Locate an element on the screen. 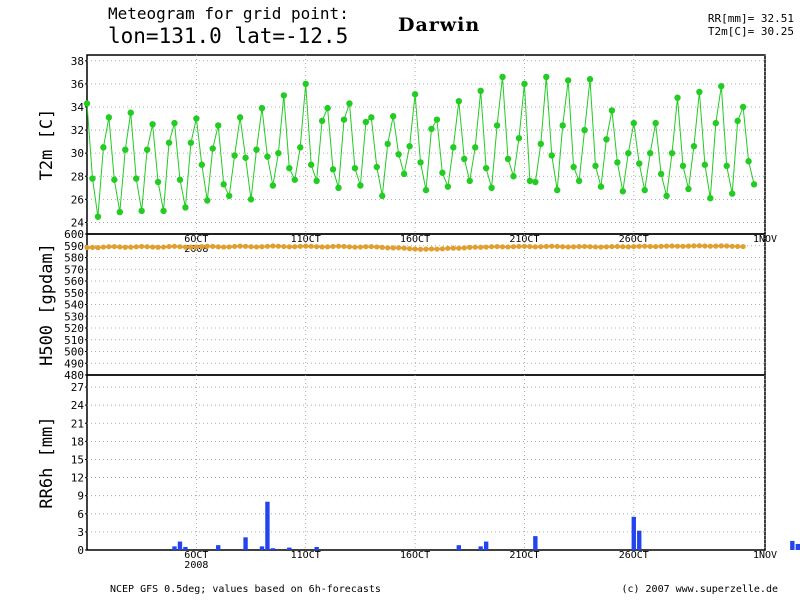  rr6h-ytick-label: 18 is located at coordinates (77, 441).